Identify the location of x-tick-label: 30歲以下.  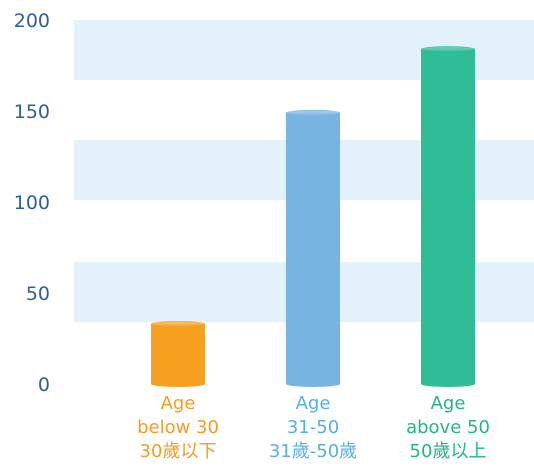
(178, 451).